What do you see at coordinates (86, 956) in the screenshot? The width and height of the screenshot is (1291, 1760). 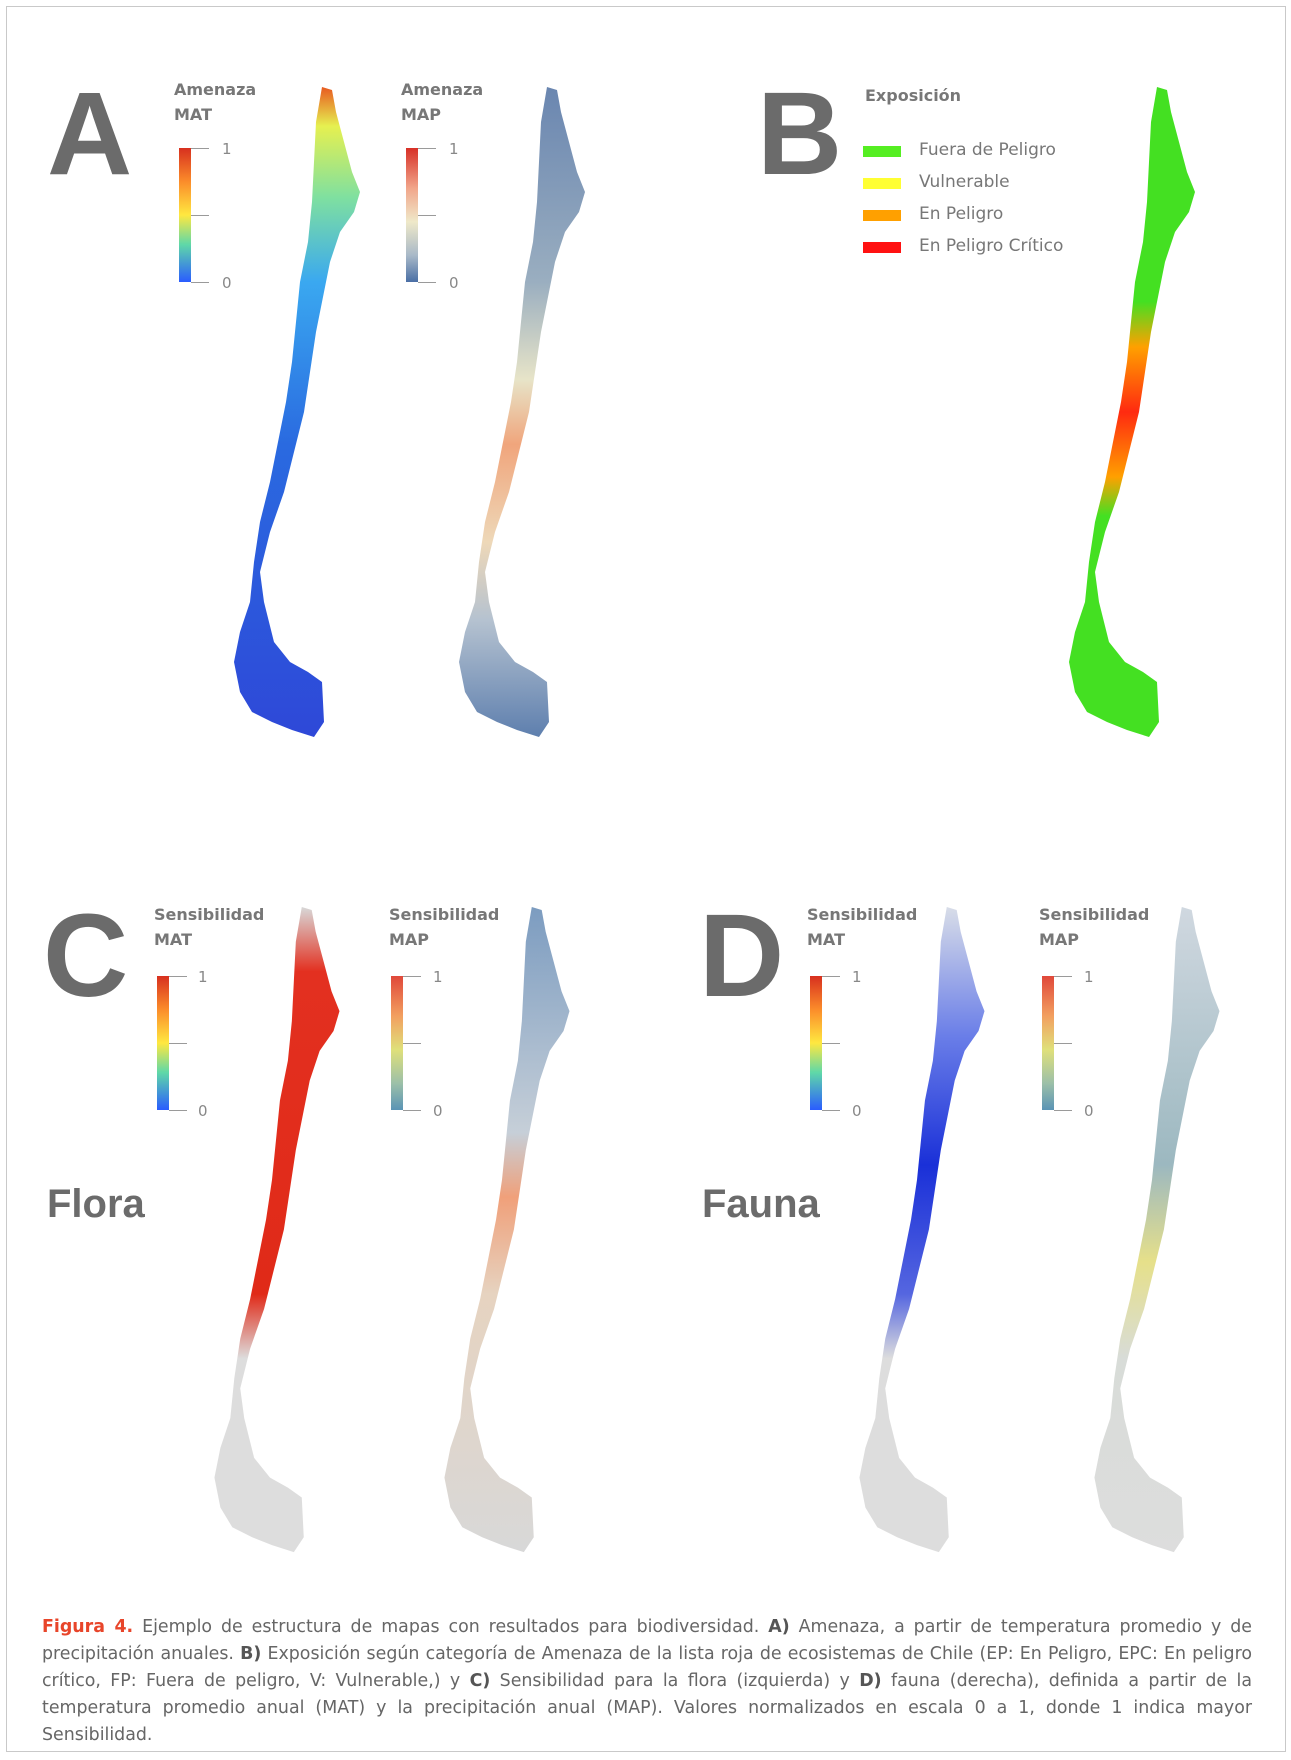 I see `panel-letter-c: C` at bounding box center [86, 956].